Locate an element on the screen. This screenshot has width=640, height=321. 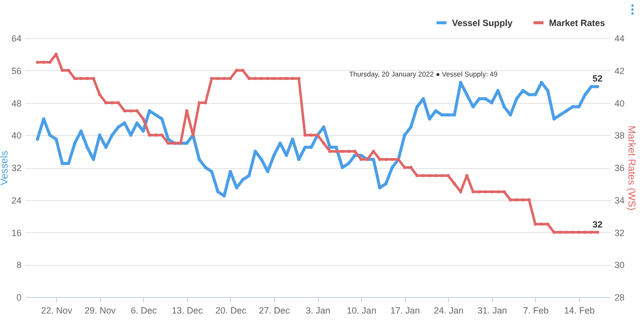
legend-label: Market Rates is located at coordinates (577, 23).